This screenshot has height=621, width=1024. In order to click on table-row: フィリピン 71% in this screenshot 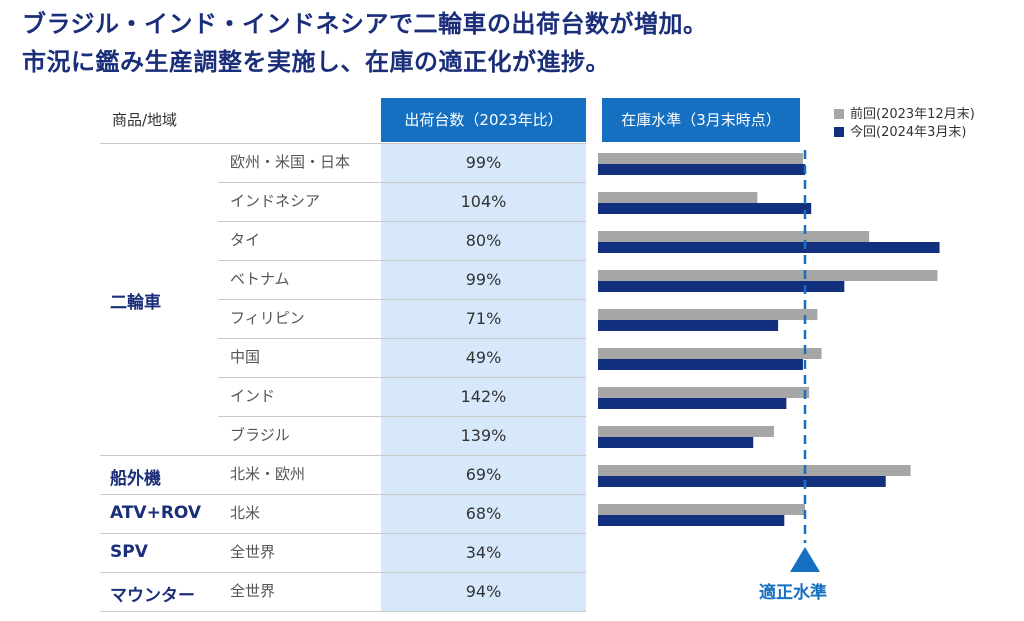, I will do `click(343, 318)`.